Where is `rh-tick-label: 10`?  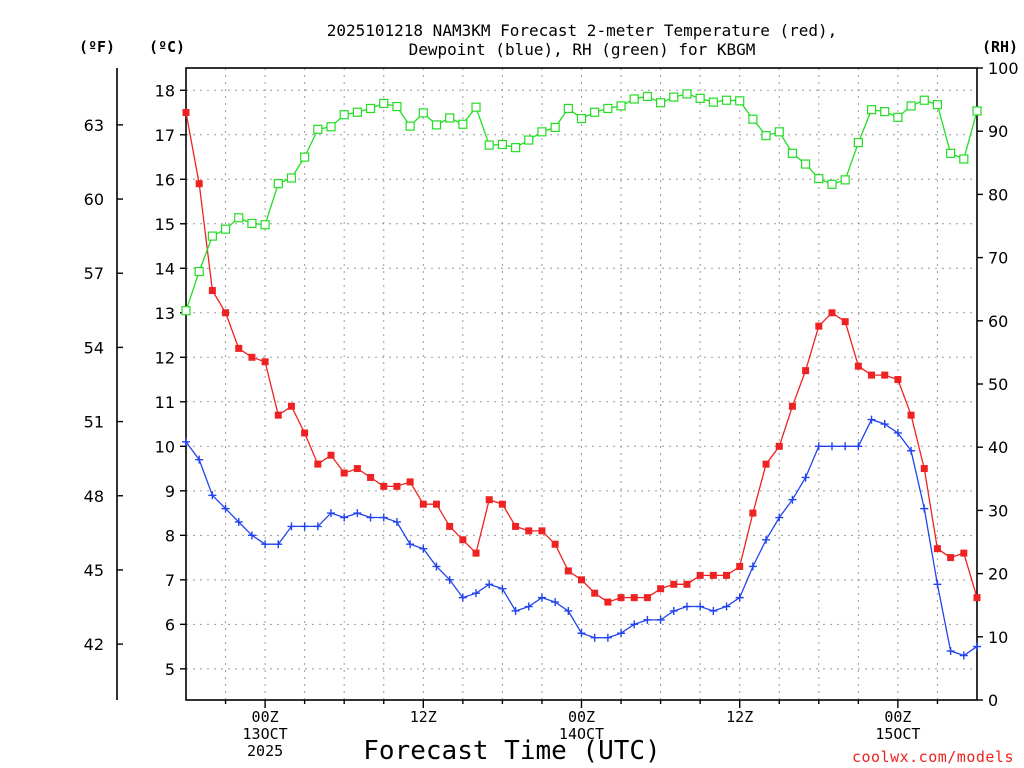
rh-tick-label: 10 is located at coordinates (998, 637).